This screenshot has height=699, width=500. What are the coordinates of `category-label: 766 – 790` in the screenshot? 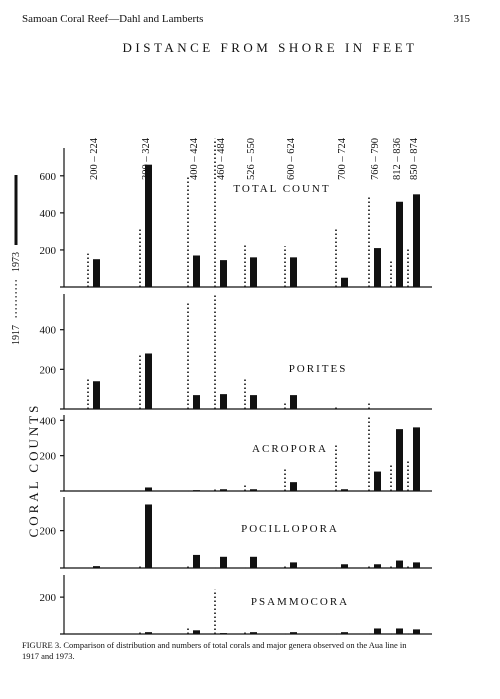 It's located at (375, 159).